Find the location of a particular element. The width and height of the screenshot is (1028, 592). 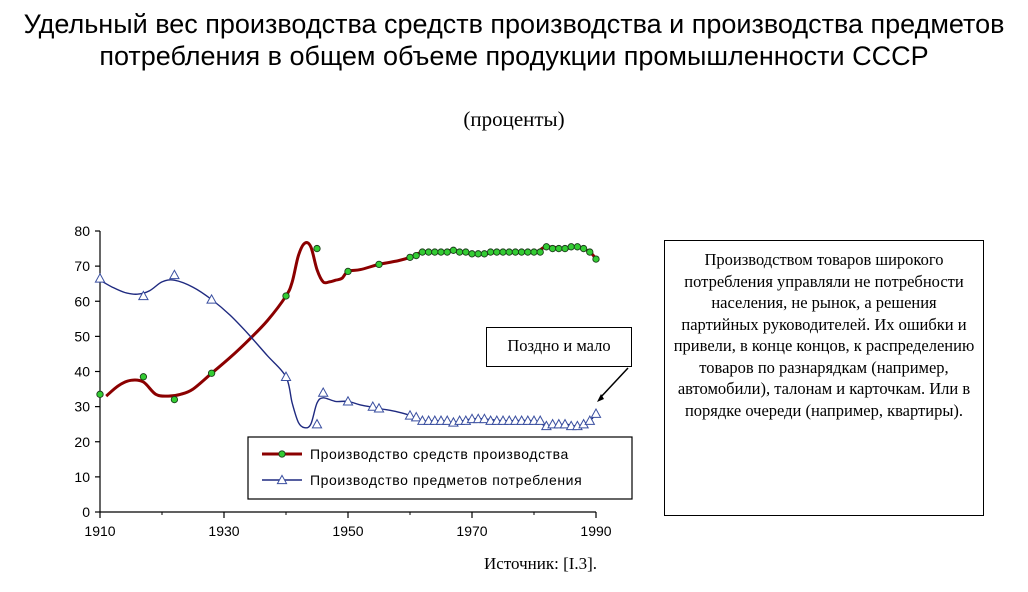

legend-box is located at coordinates (440, 468).